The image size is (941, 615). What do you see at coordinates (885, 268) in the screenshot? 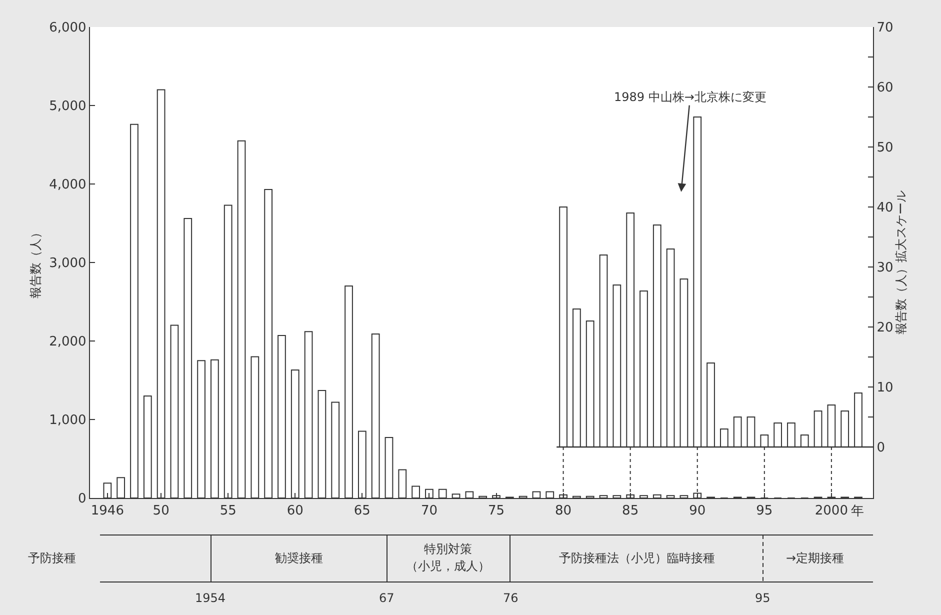
I see `y2-tick-label: 30` at bounding box center [885, 268].